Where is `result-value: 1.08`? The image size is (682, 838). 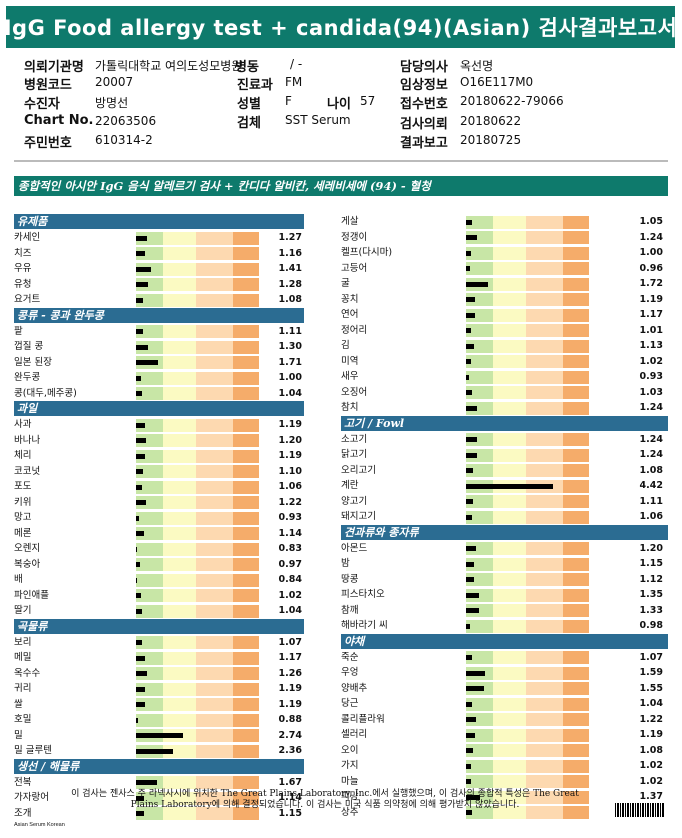
result-value: 1.08 is located at coordinates (290, 299).